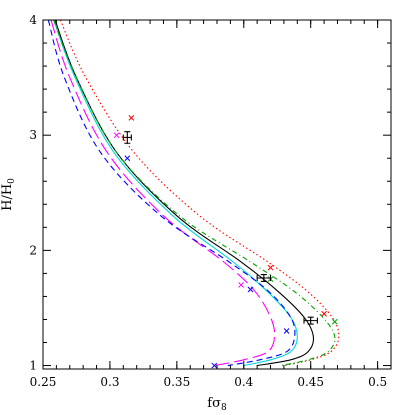  I want to click on y-tick-label: 2, so click(33, 250).